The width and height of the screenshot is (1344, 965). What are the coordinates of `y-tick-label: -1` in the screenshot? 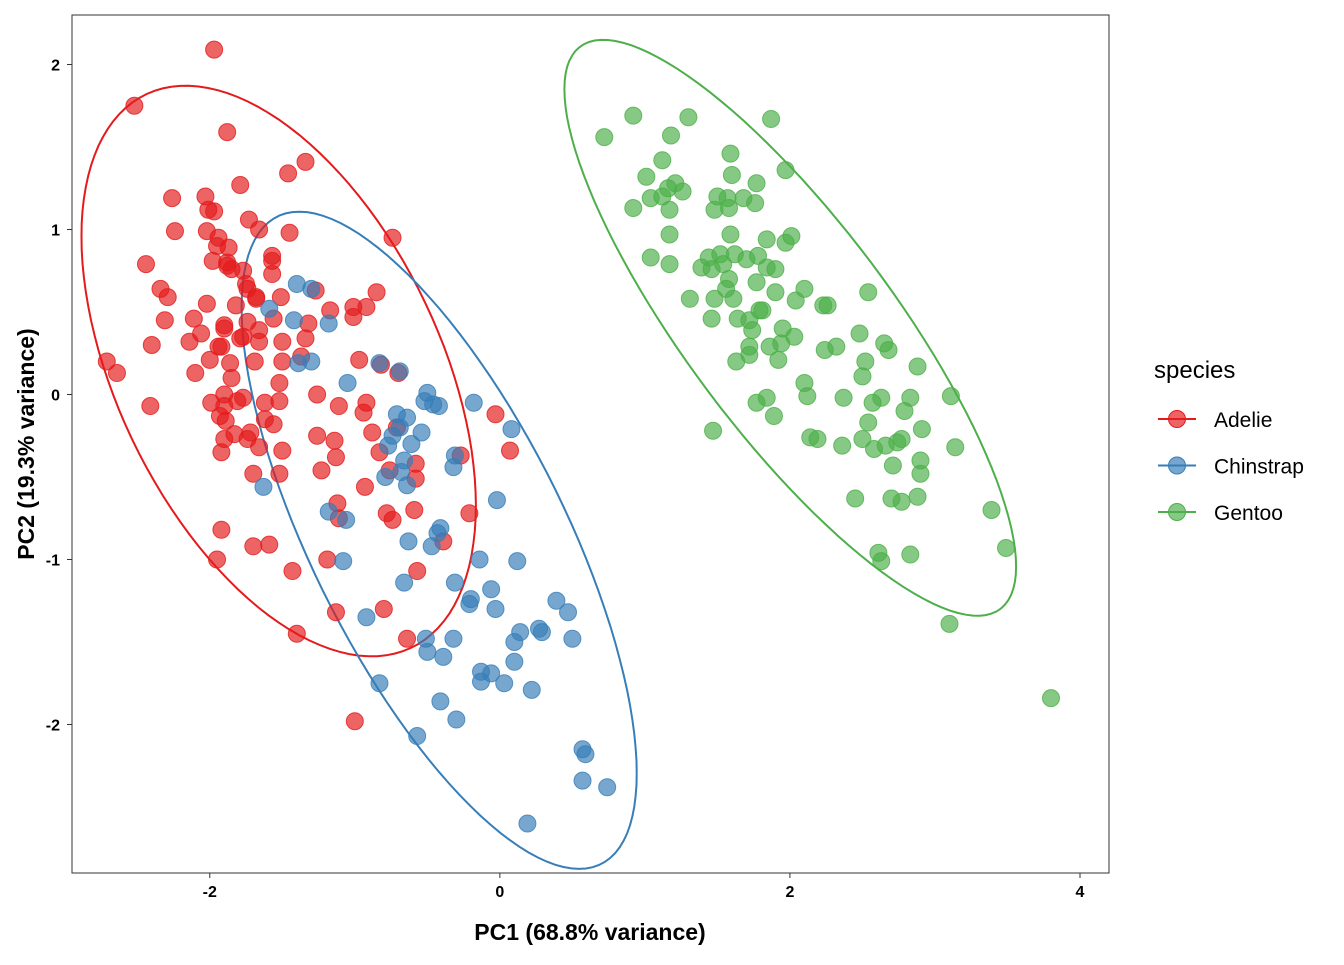 It's located at (53, 561).